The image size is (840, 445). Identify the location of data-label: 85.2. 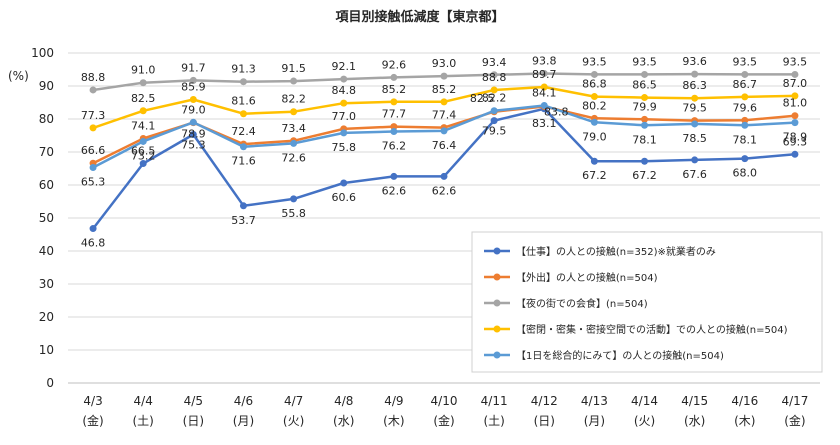
(444, 89).